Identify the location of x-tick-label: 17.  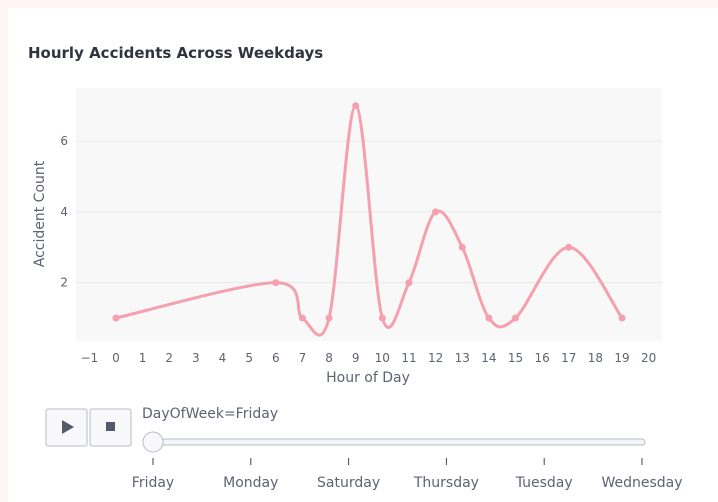
(568, 358).